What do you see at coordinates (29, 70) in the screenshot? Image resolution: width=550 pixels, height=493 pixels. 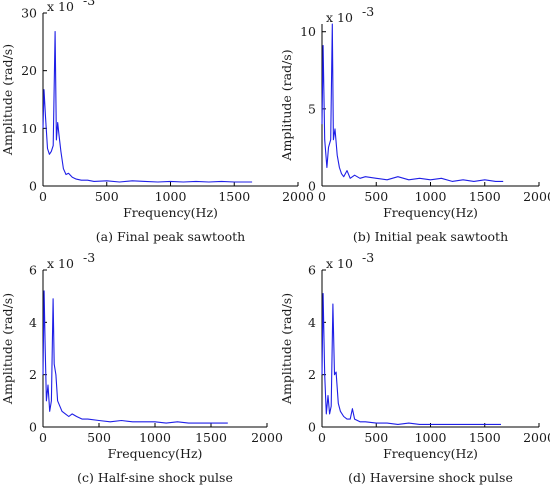 I see `y-tick-label: 20` at bounding box center [29, 70].